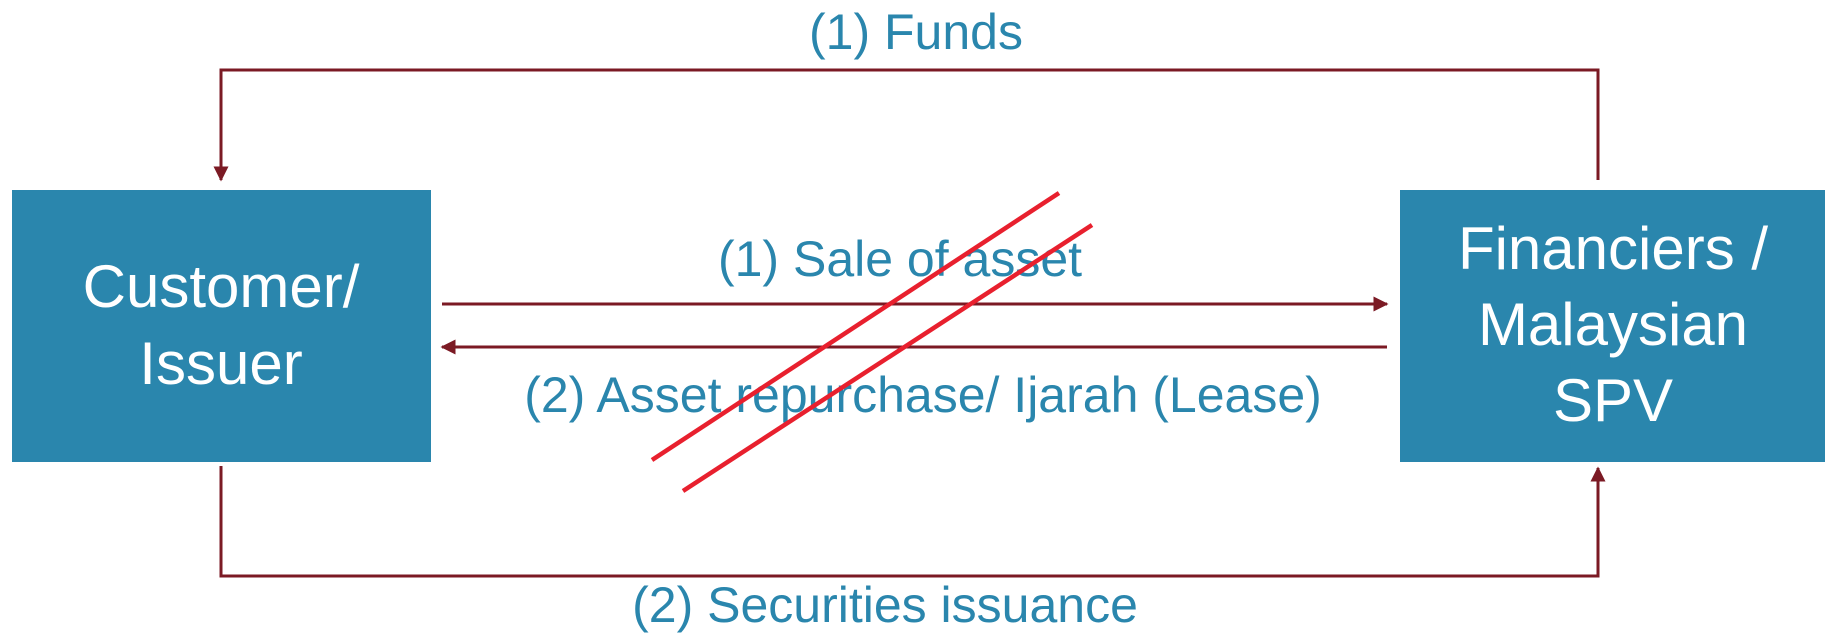  Describe the element at coordinates (923, 395) in the screenshot. I see `edge-label: (2) Asset repurchase/ Ijarah (Lease)` at that location.